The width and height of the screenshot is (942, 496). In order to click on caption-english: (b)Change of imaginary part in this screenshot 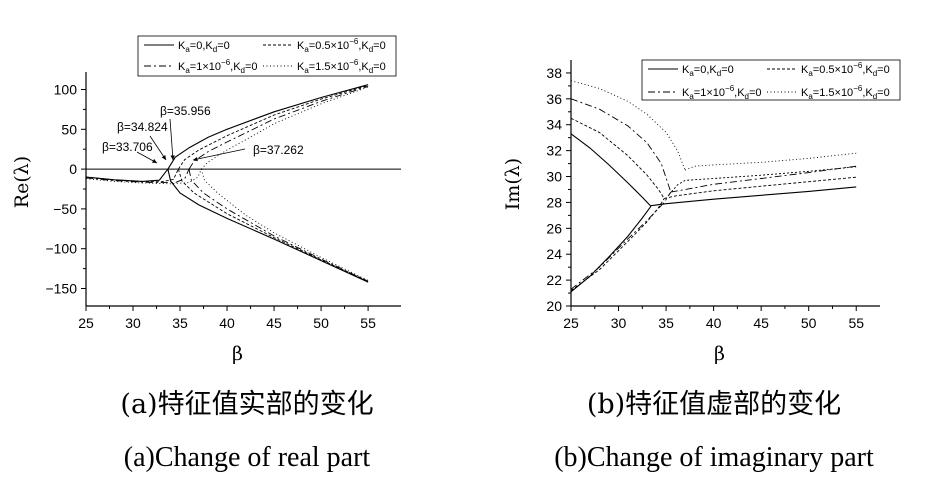, I will do `click(714, 457)`.